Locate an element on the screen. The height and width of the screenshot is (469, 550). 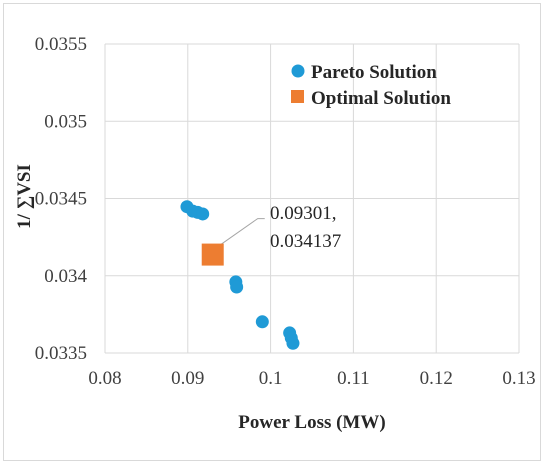
annotation-group: 0.09301, 0.034137 is located at coordinates (280, 227).